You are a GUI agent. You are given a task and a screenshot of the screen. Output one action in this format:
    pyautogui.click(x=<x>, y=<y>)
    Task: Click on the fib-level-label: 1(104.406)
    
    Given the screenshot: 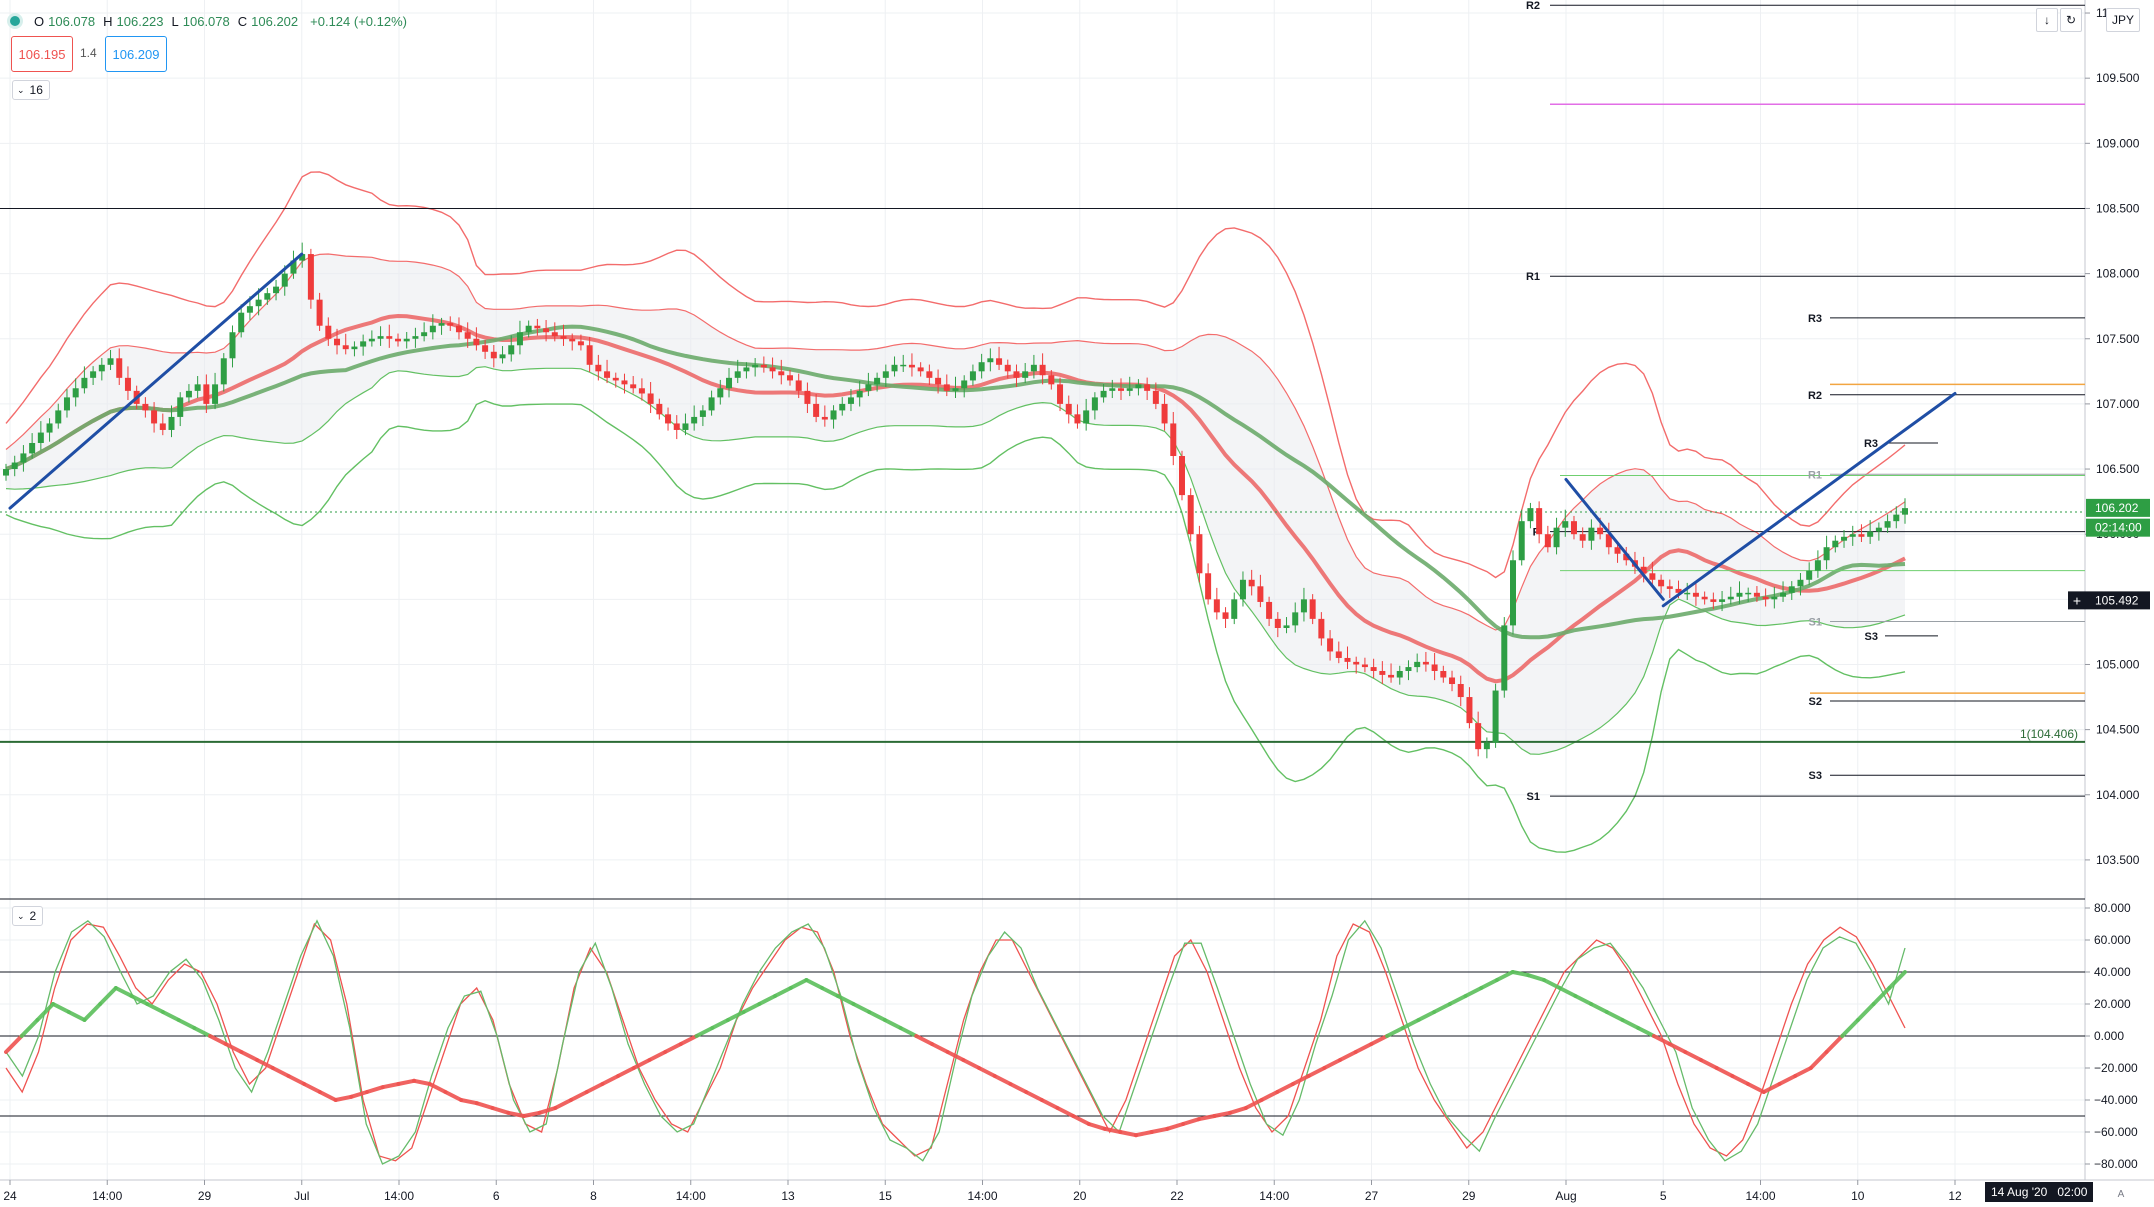 What is the action you would take?
    pyautogui.click(x=2049, y=734)
    